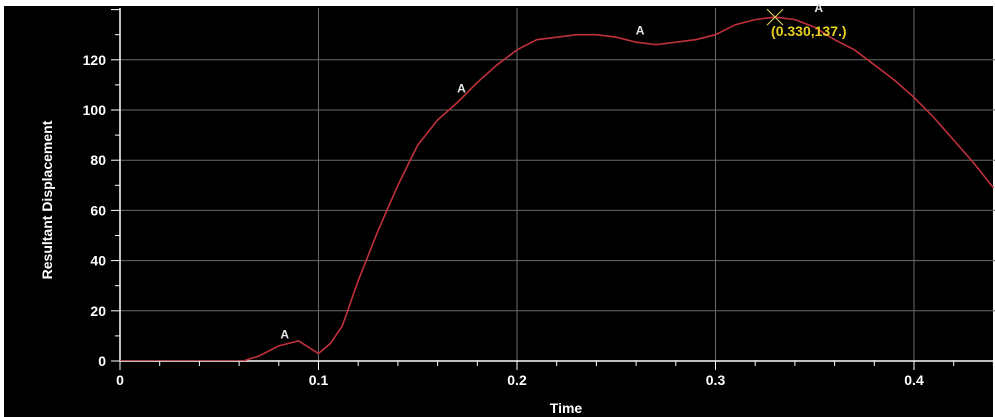 The width and height of the screenshot is (995, 417). Describe the element at coordinates (95, 110) in the screenshot. I see `y-tick-label: 100` at that location.